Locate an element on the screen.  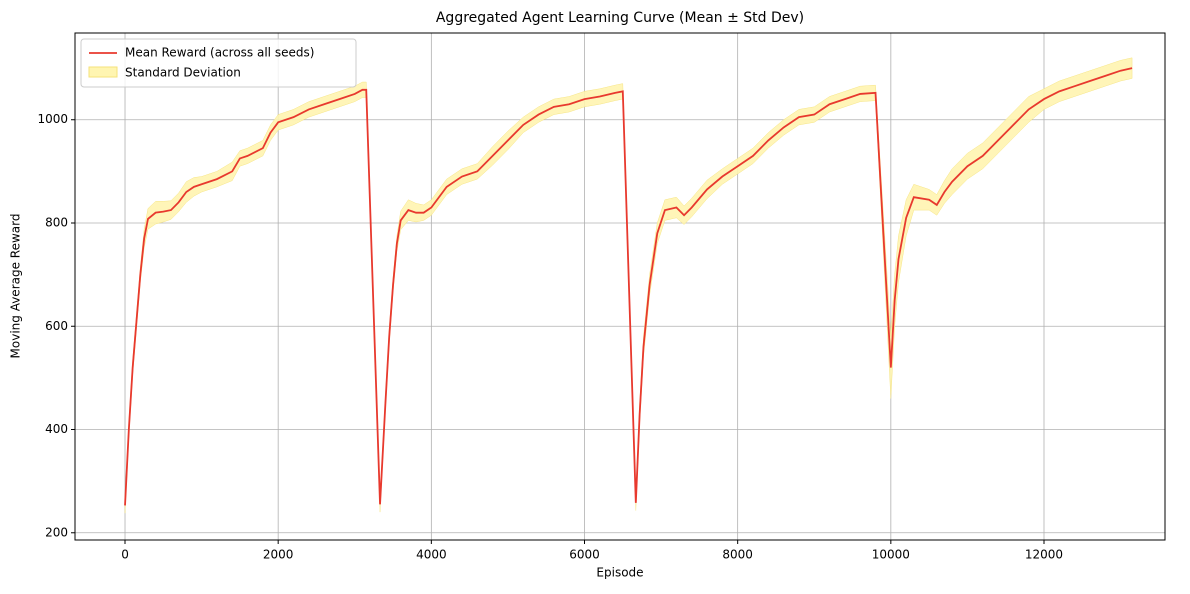
x-tick-label: 4000 is located at coordinates (431, 555).